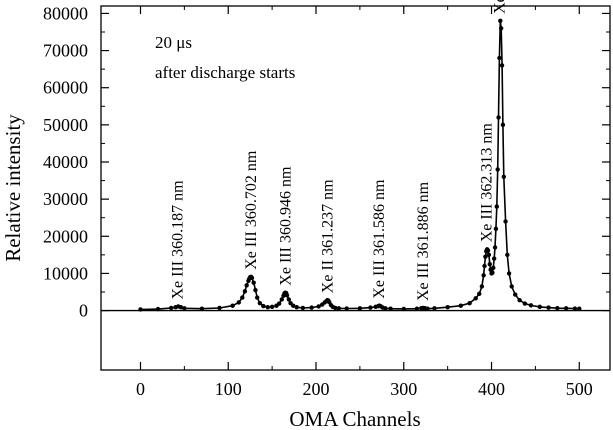 This screenshot has height=430, width=613. I want to click on peak-label: Xe III 362.406 nm, so click(499, 7).